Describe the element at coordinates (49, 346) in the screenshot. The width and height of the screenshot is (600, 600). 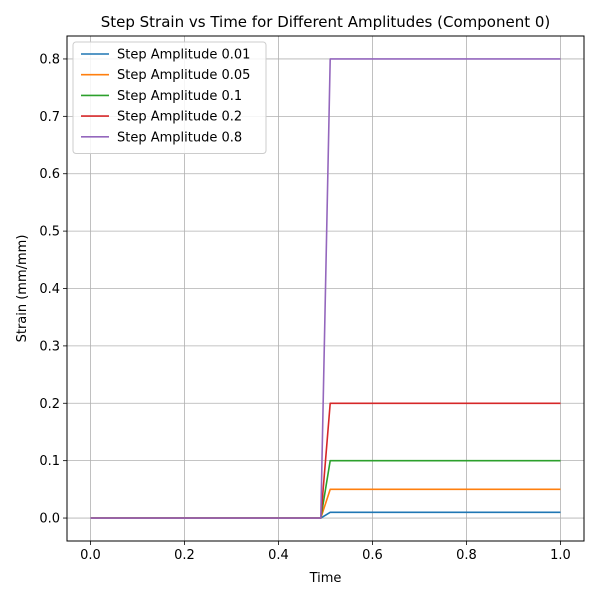
I see `y-tick-label: 0.3` at that location.